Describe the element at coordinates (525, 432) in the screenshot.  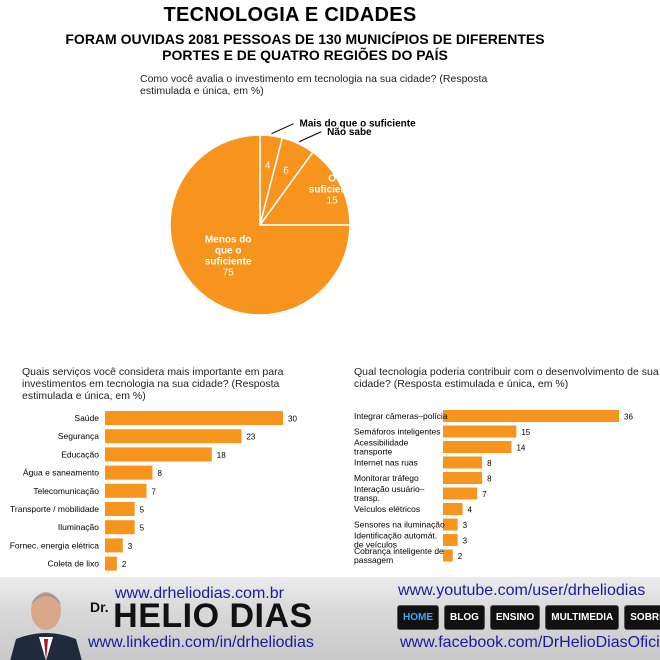
I see `bar-value-label: 15` at that location.